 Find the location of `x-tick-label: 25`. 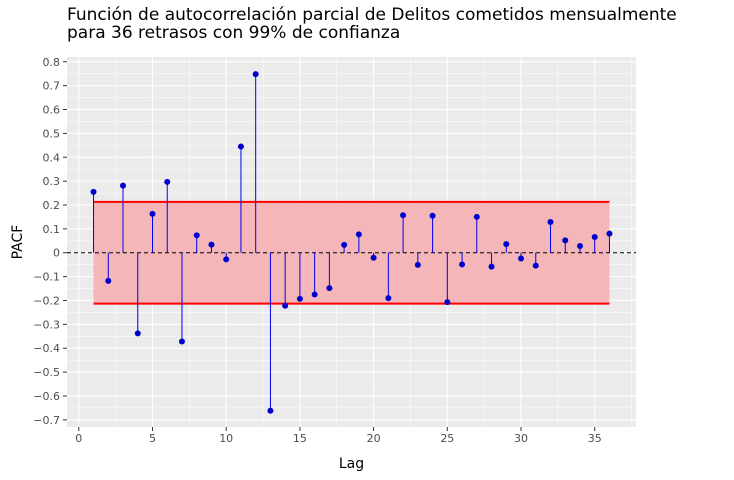

x-tick-label: 25 is located at coordinates (447, 438).